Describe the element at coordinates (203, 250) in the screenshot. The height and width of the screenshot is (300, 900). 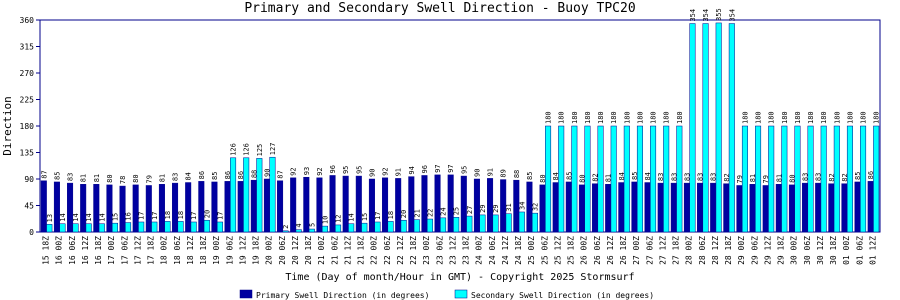
I see `x-tick-label: 18 18Z` at that location.